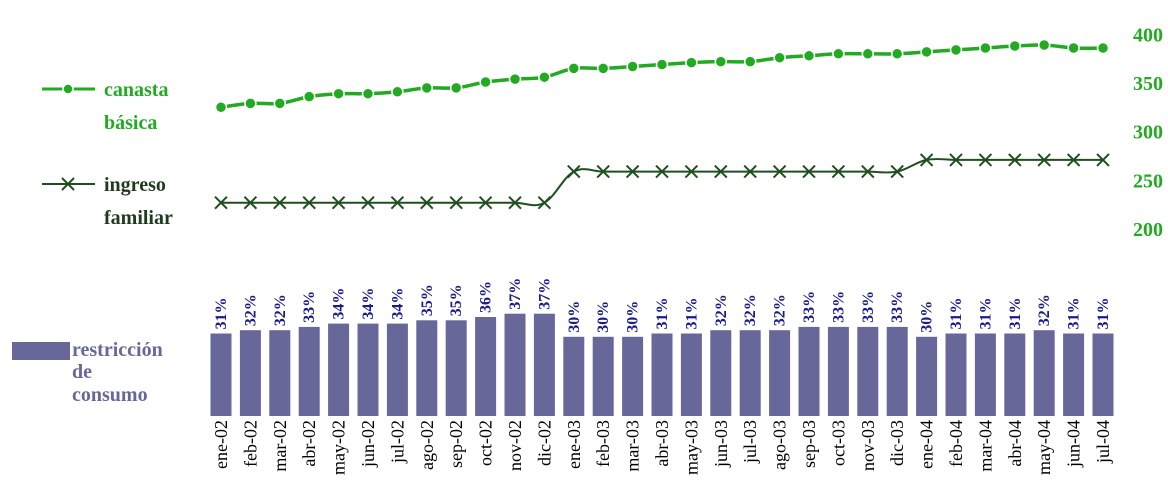 The width and height of the screenshot is (1168, 497). I want to click on right-axis-tick-300: 300, so click(1148, 133).